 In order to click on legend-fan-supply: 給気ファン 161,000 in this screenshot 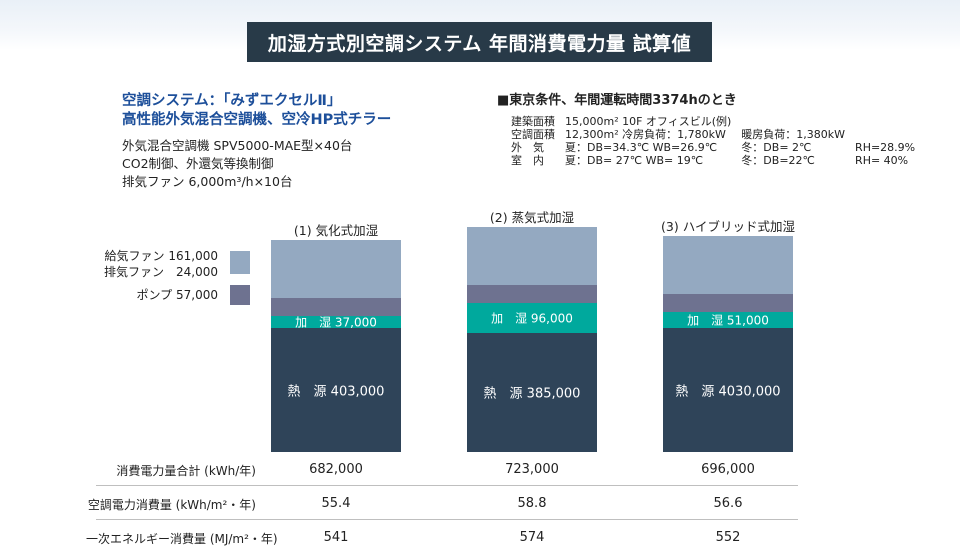, I will do `click(161, 256)`.